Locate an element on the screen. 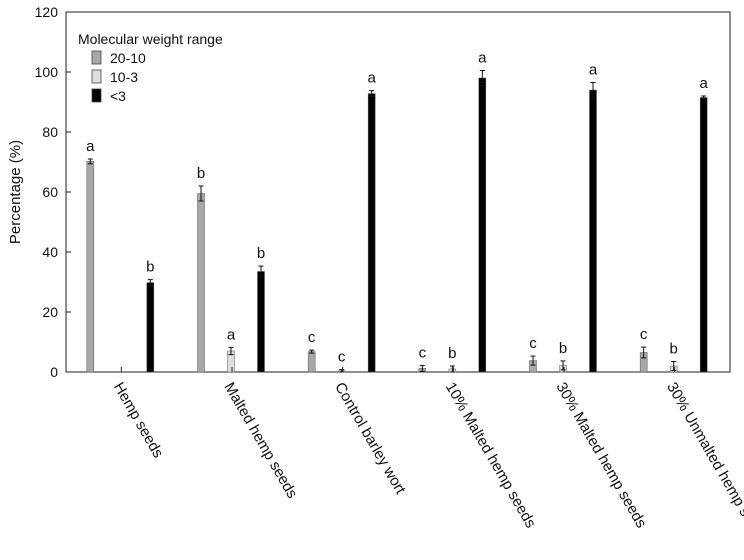 This screenshot has height=560, width=744. y-tick-label: 120 is located at coordinates (47, 12).